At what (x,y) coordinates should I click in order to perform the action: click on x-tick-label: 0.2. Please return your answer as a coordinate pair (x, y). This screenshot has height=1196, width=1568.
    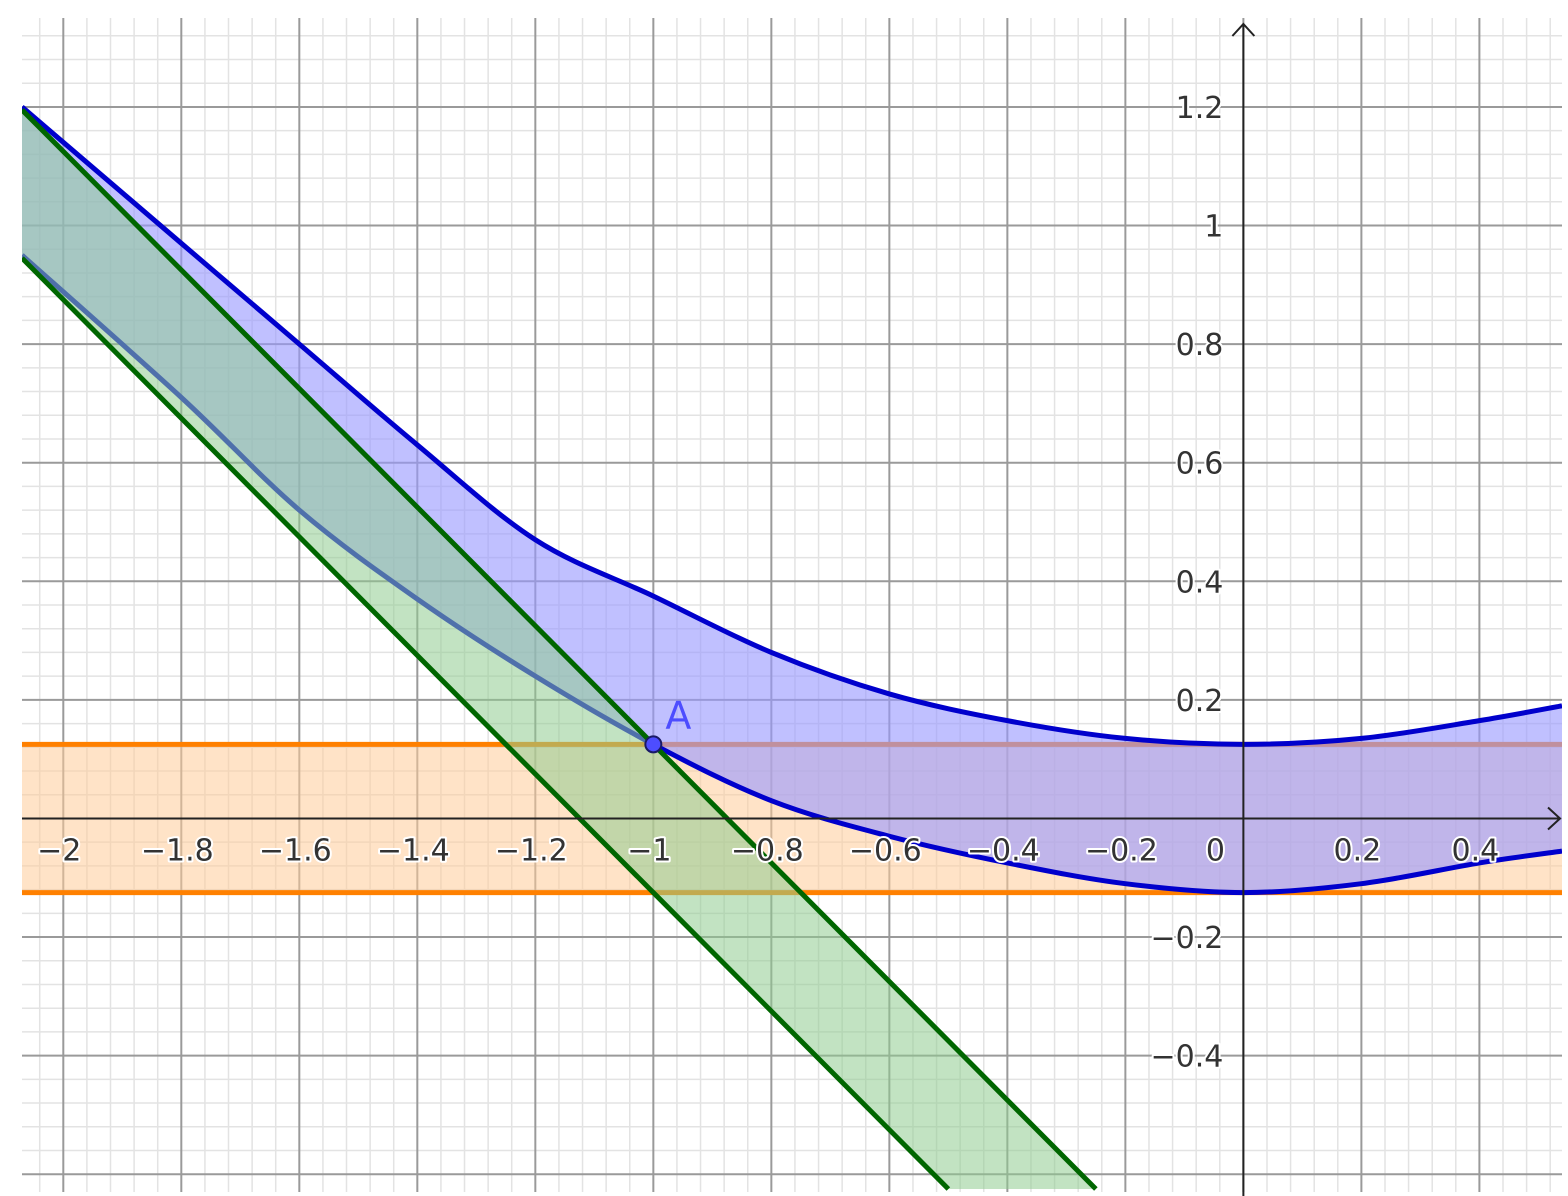
    Looking at the image, I should click on (1358, 850).